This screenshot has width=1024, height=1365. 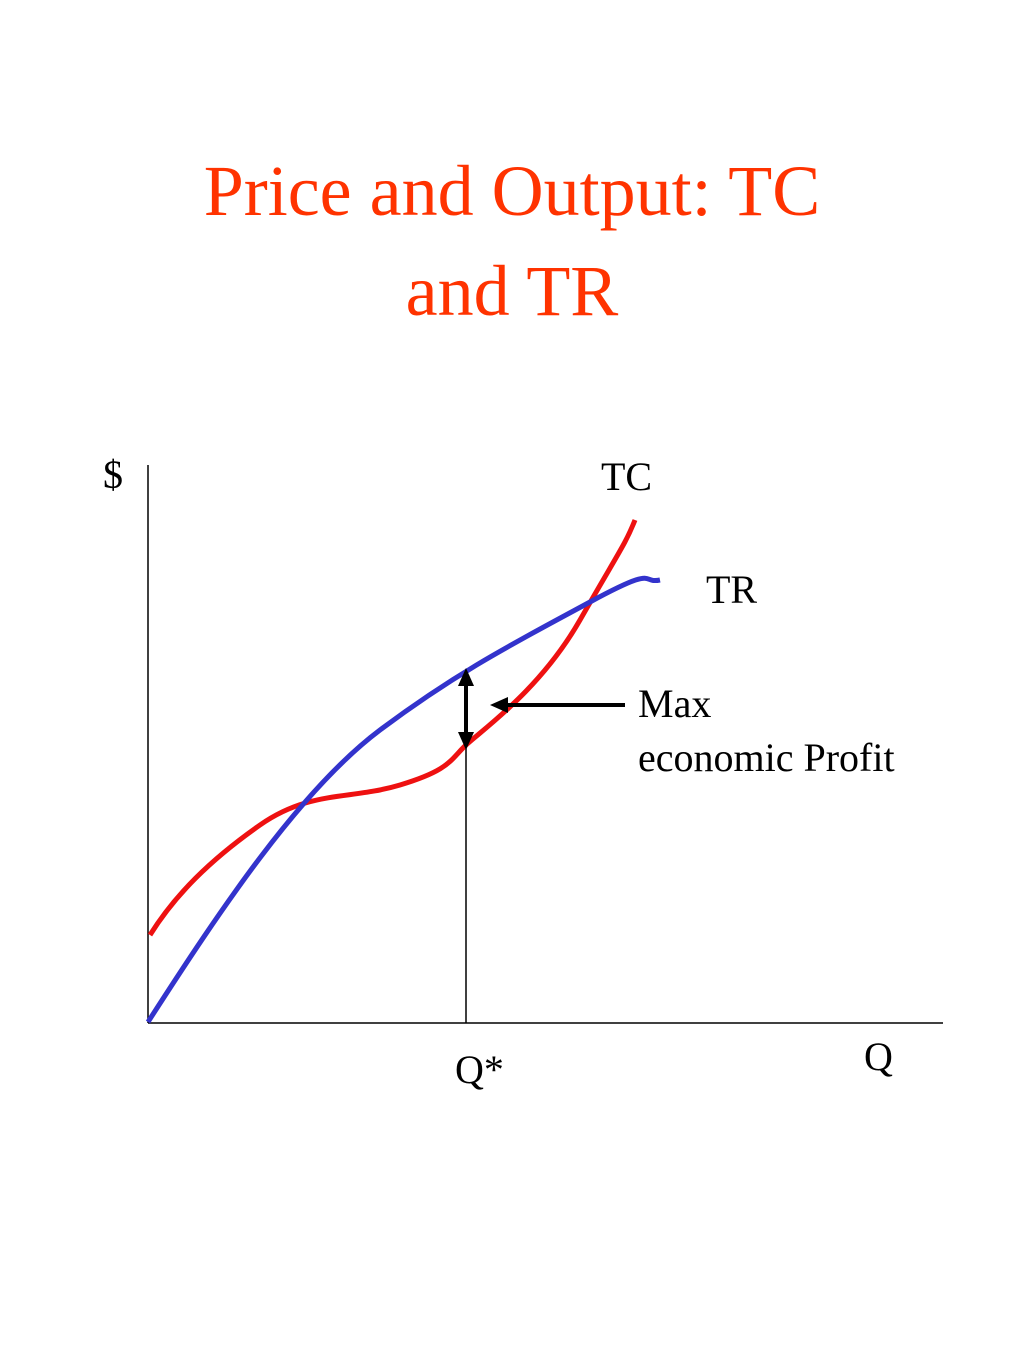 I want to click on tr-label: TR, so click(x=731, y=589).